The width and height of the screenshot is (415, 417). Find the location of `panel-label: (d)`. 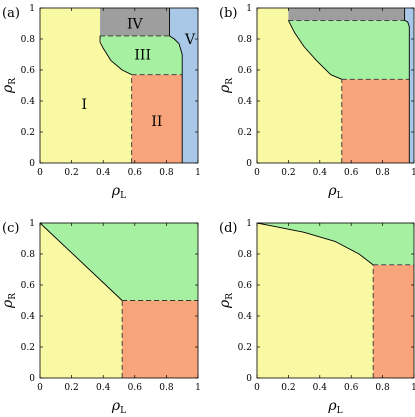

panel-label: (d) is located at coordinates (228, 228).